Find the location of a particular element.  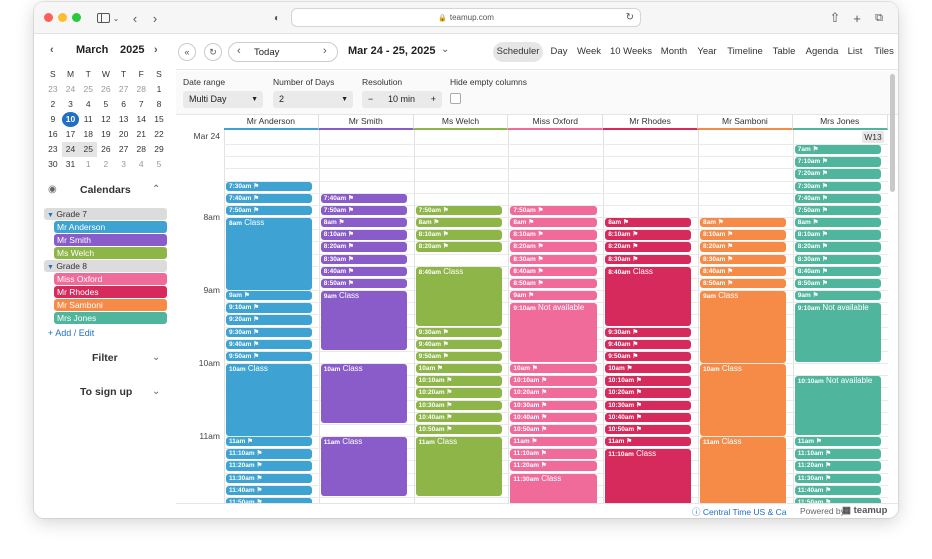

event-block: 11am ⚑ is located at coordinates (838, 442).